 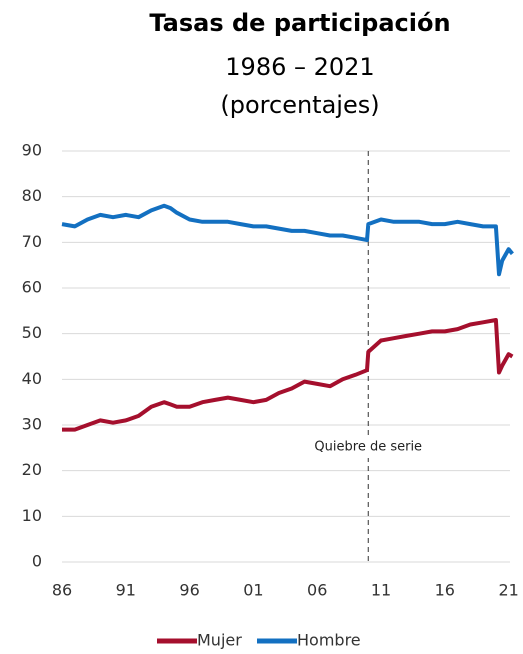 I want to click on annotation: Quiebre de serie, so click(x=368, y=447).